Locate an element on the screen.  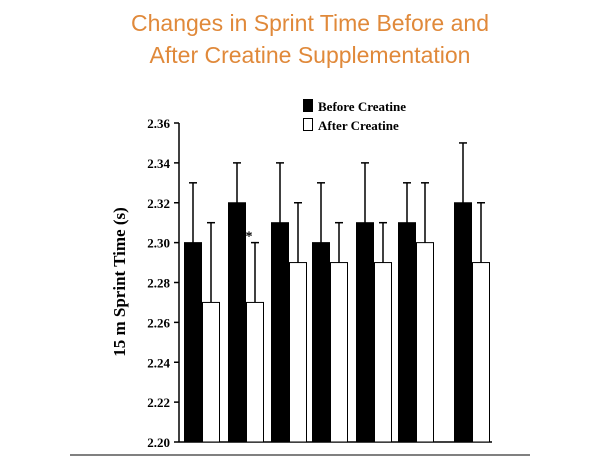
y-tick-label: 2.26 is located at coordinates (158, 322).